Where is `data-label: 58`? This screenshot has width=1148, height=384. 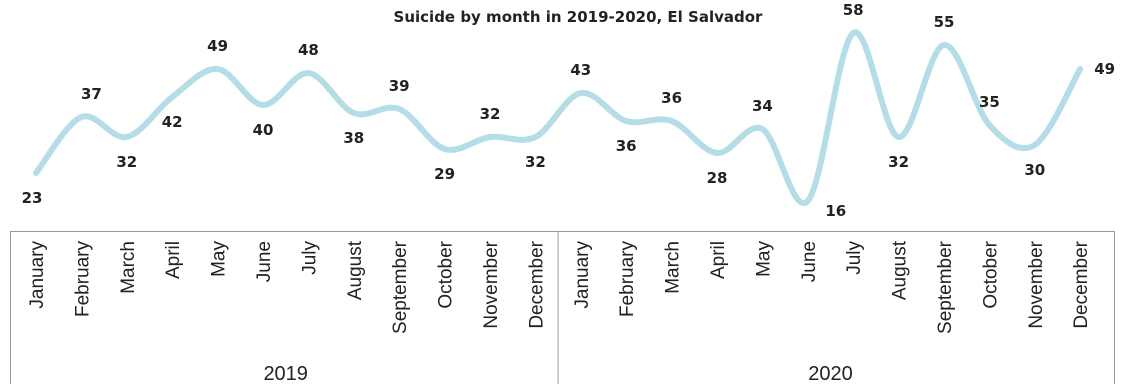
data-label: 58 is located at coordinates (853, 10).